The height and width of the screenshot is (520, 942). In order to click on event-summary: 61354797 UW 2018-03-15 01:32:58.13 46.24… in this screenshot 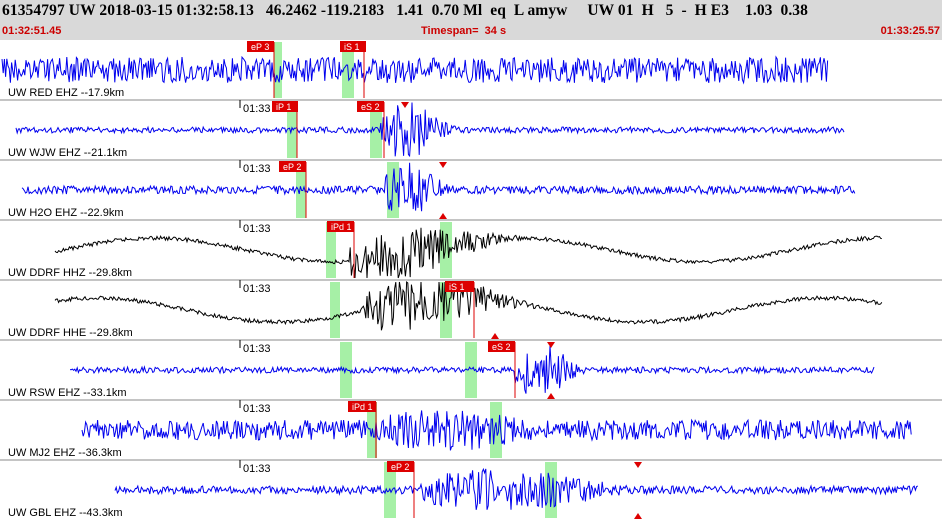, I will do `click(405, 10)`.